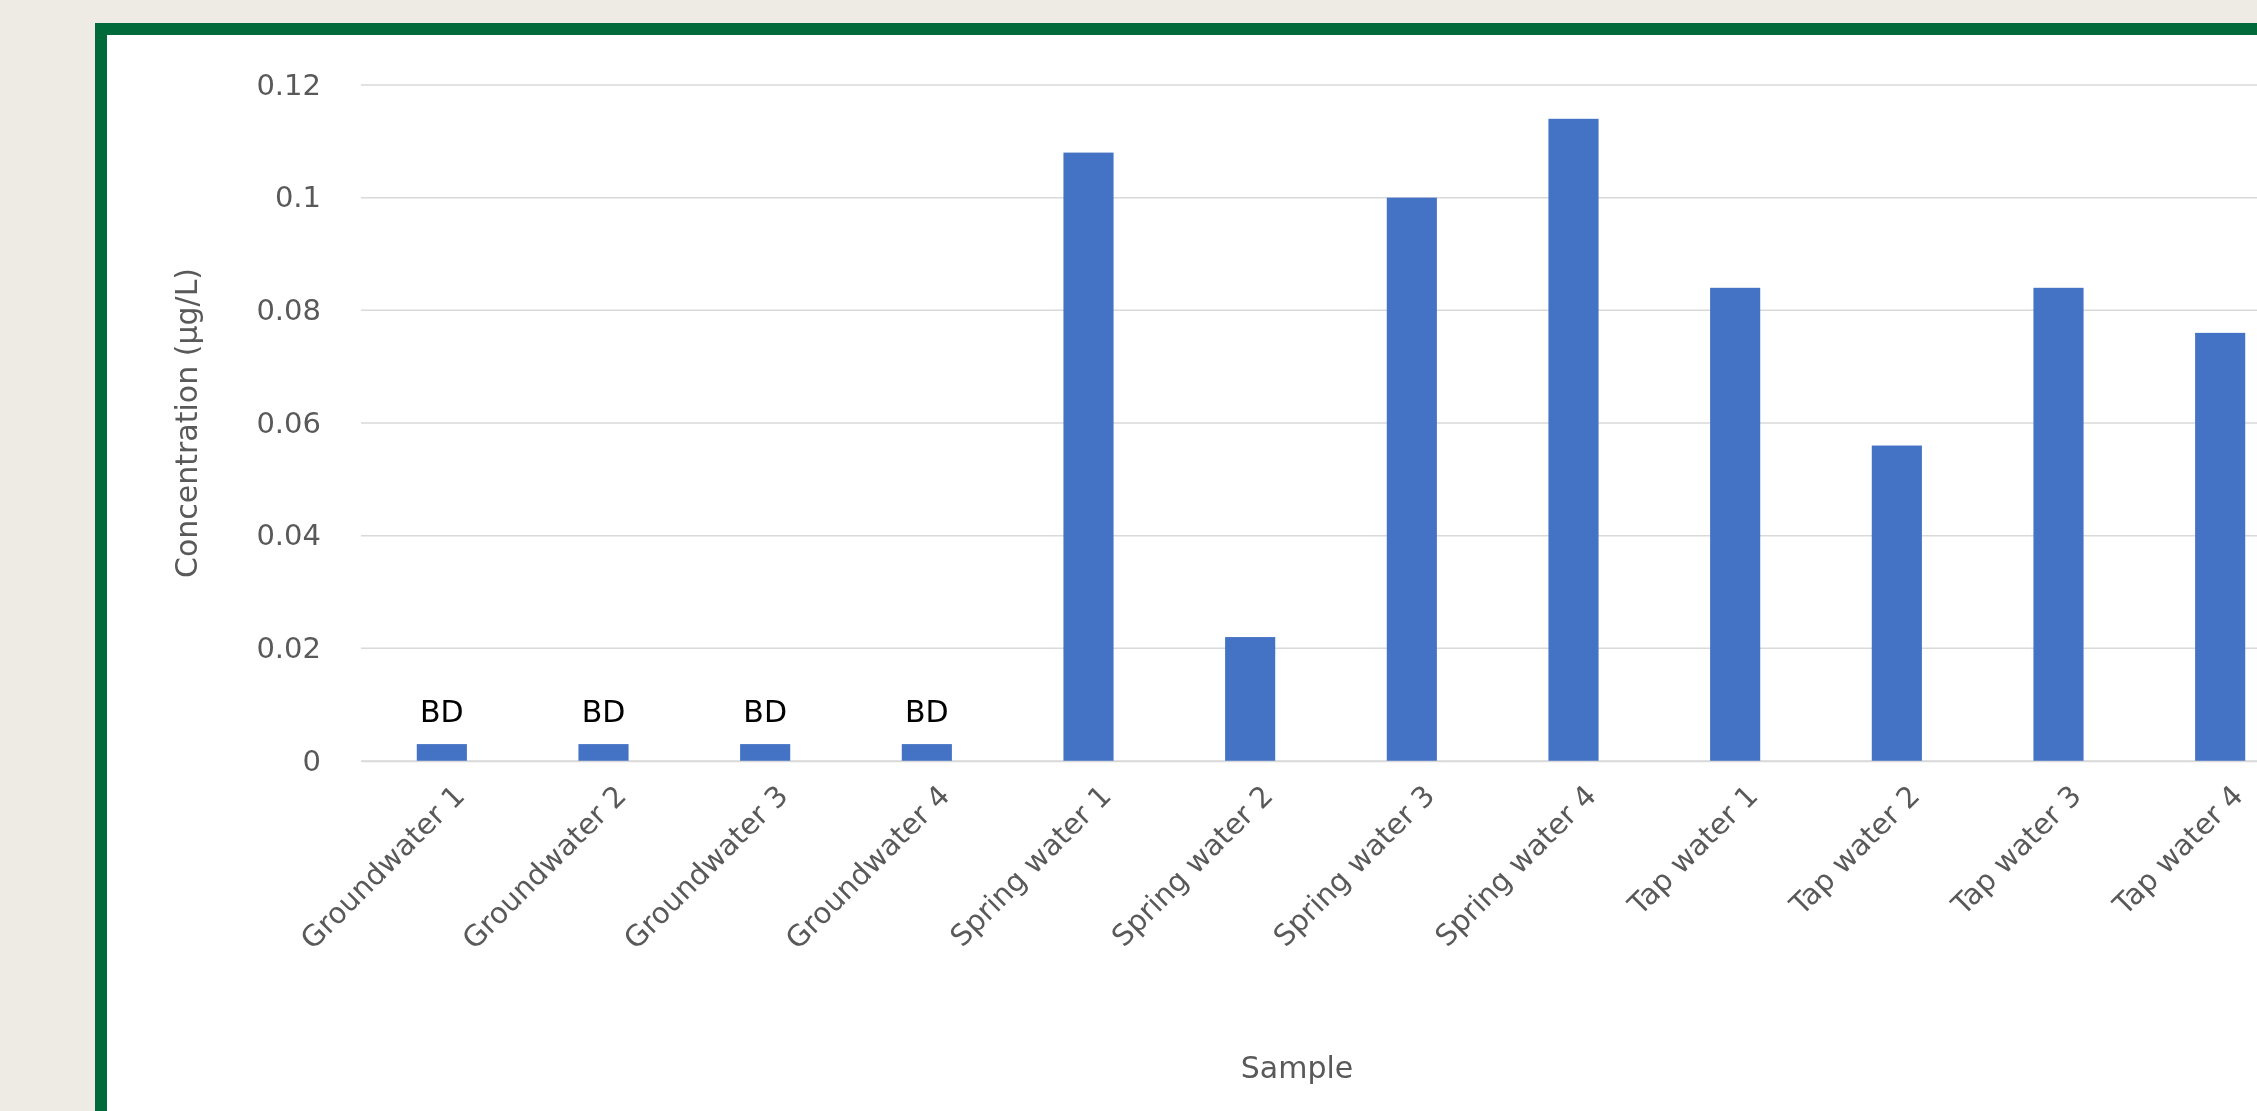  Describe the element at coordinates (288, 422) in the screenshot. I see `y-tick-label: 0.06` at that location.